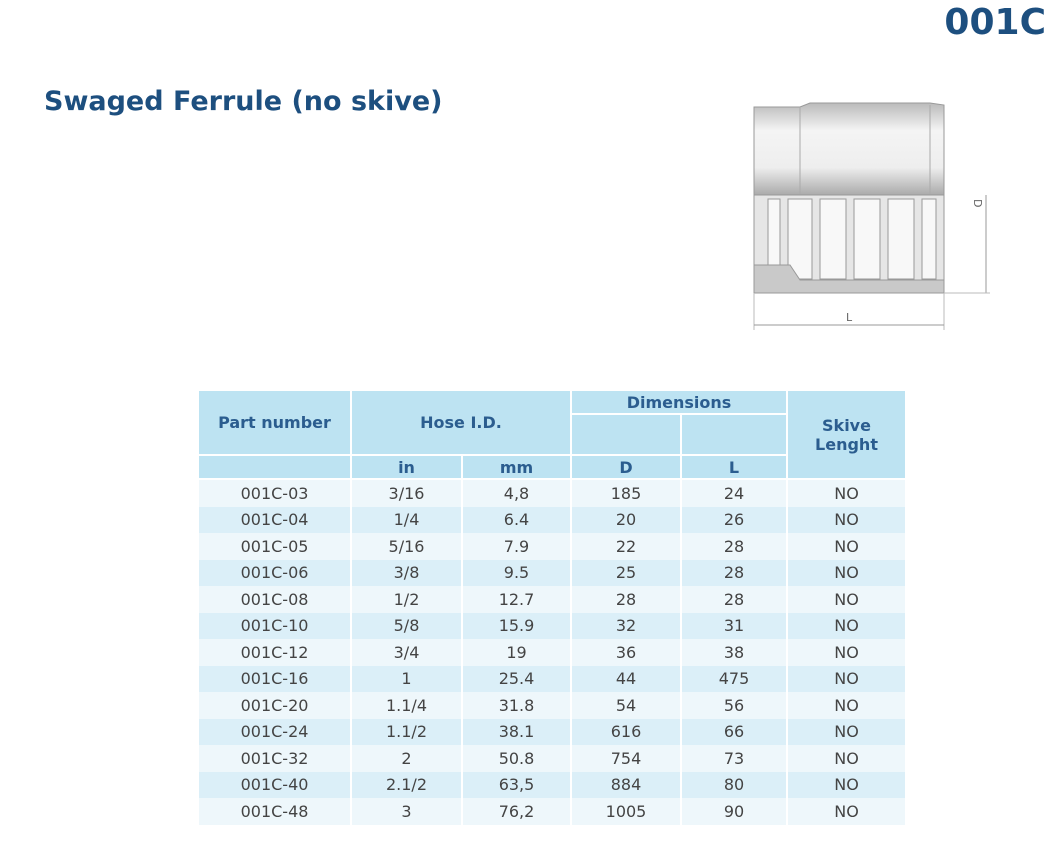 The height and width of the screenshot is (859, 1054). Describe the element at coordinates (734, 625) in the screenshot. I see `table-cell: 31` at that location.